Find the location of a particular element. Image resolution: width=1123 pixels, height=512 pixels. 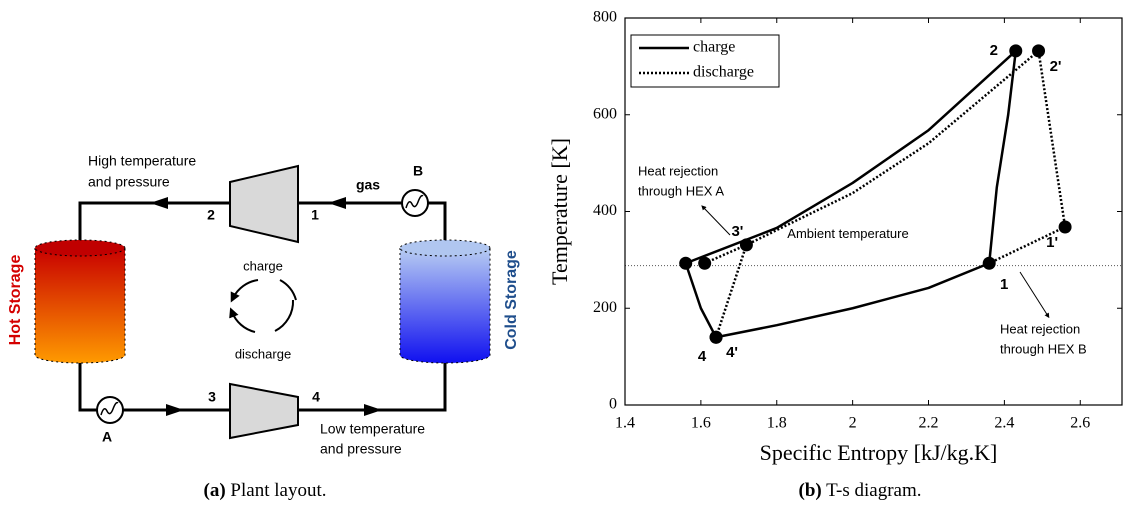

label: High temperature is located at coordinates (142, 161).